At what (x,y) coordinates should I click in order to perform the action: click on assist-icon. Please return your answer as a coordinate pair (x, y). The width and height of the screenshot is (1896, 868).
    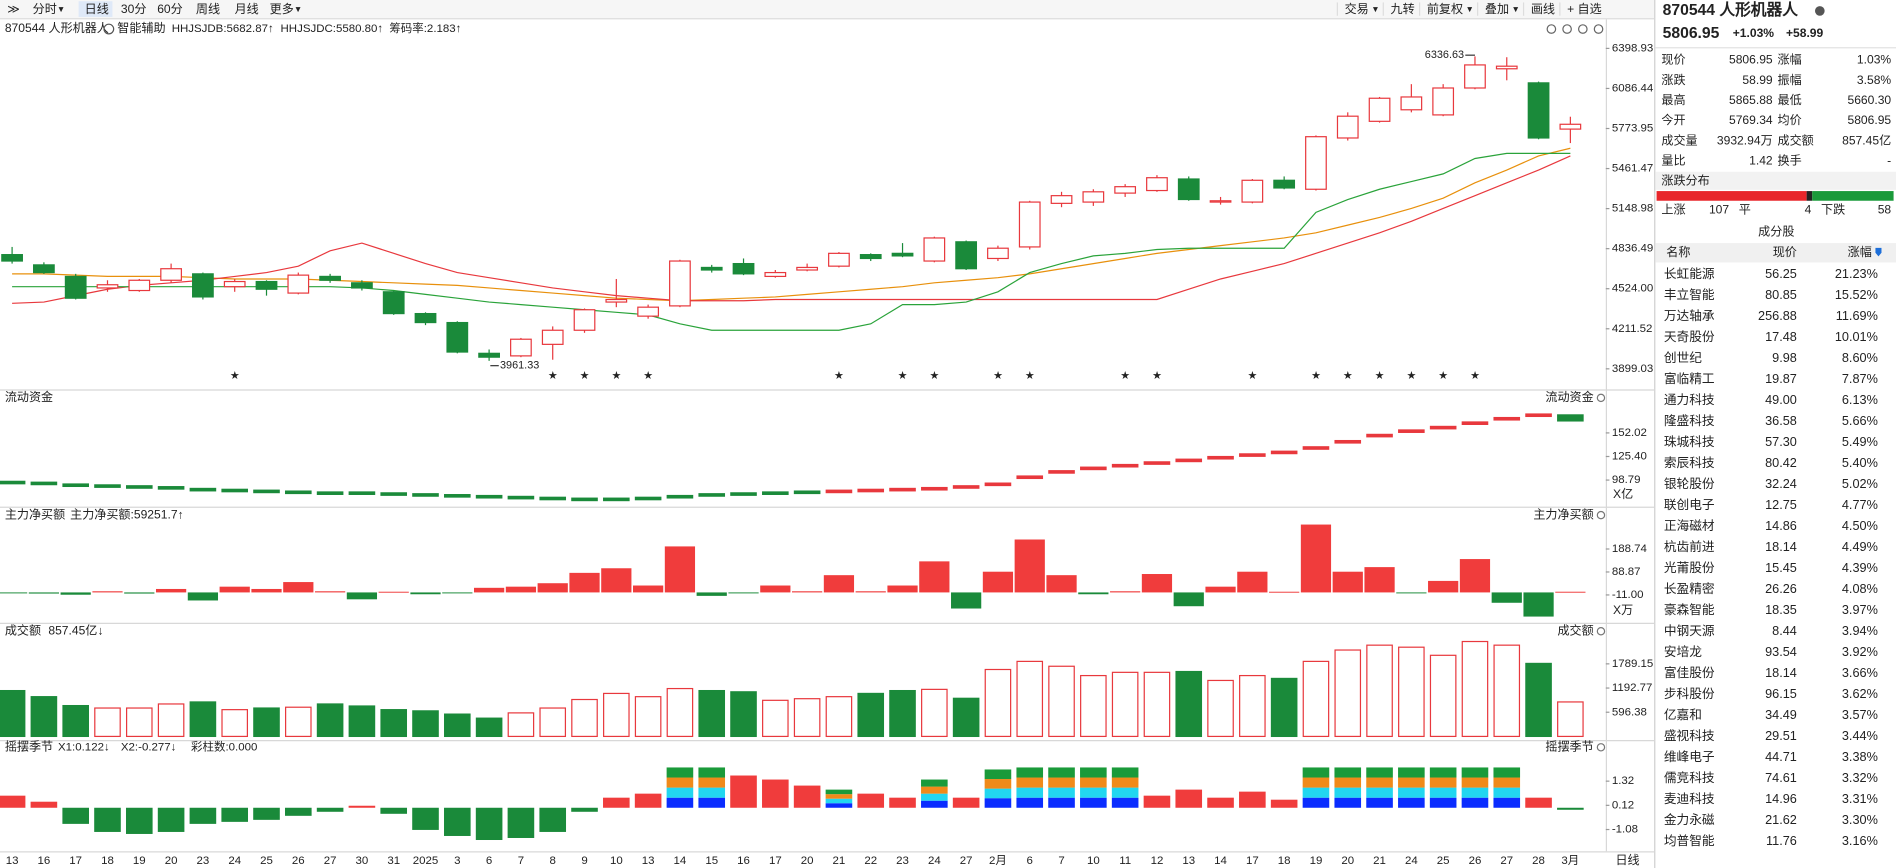
    Looking at the image, I should click on (109, 29).